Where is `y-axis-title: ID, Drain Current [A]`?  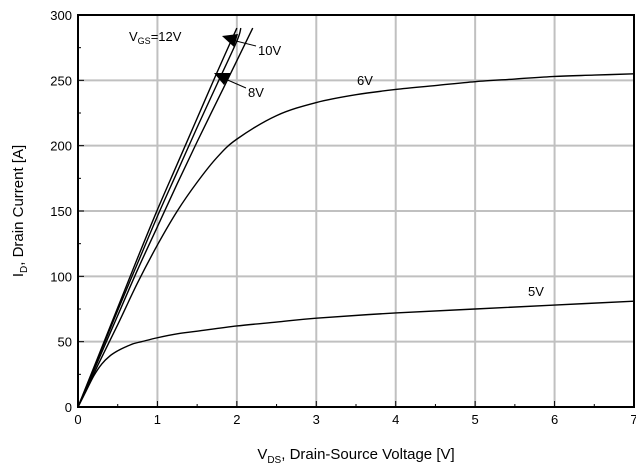 y-axis-title: ID, Drain Current [A] is located at coordinates (20, 211).